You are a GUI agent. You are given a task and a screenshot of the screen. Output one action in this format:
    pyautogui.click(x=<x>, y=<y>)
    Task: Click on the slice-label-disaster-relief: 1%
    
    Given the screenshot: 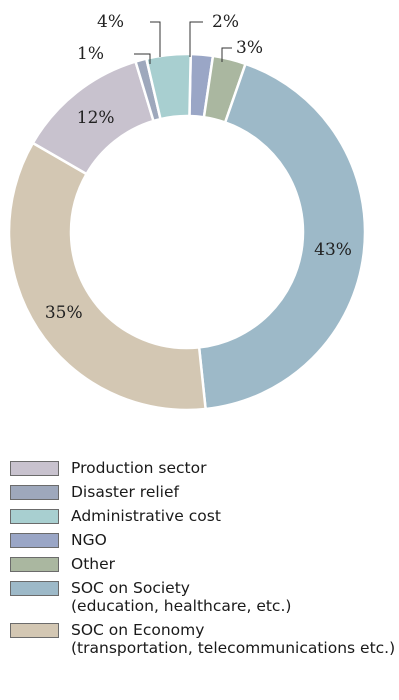 What is the action you would take?
    pyautogui.click(x=90, y=54)
    